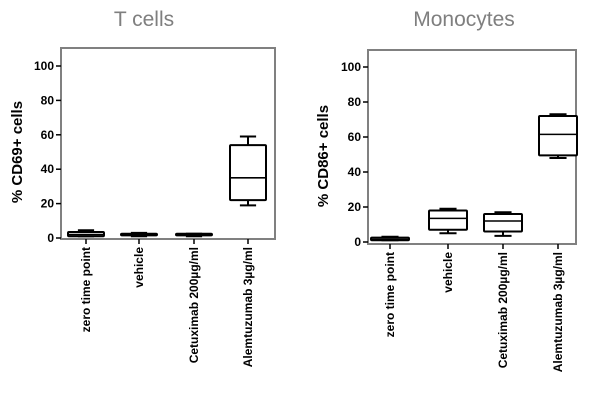 This screenshot has height=407, width=601. I want to click on y-axis-label: % CD86+ cells, so click(323, 156).